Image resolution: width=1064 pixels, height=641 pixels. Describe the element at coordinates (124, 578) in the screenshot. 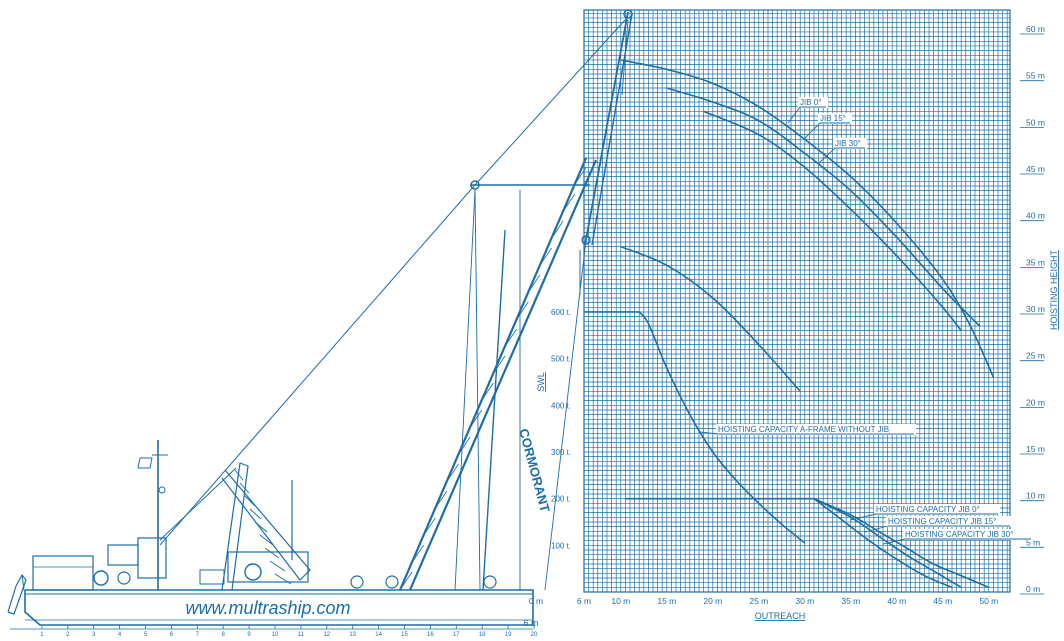

I see `winch-drum` at that location.